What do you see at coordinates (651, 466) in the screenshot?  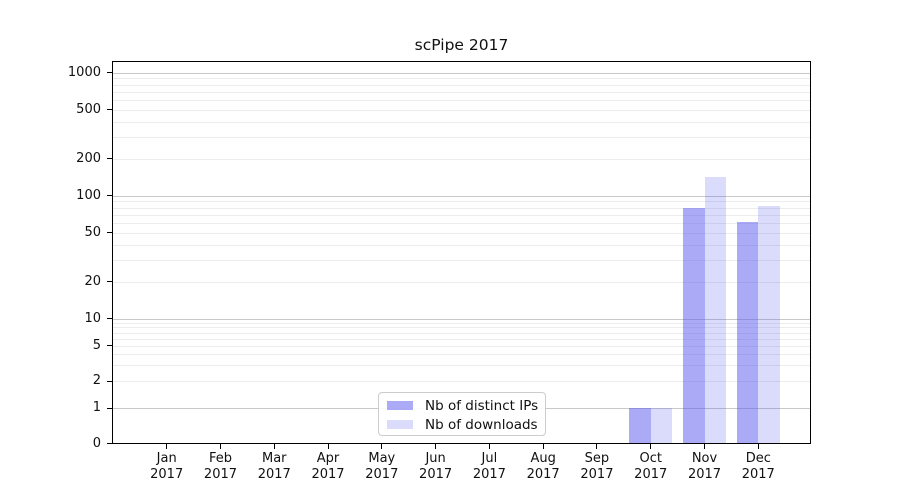 I see `x-tick-label: Oct 2017` at bounding box center [651, 466].